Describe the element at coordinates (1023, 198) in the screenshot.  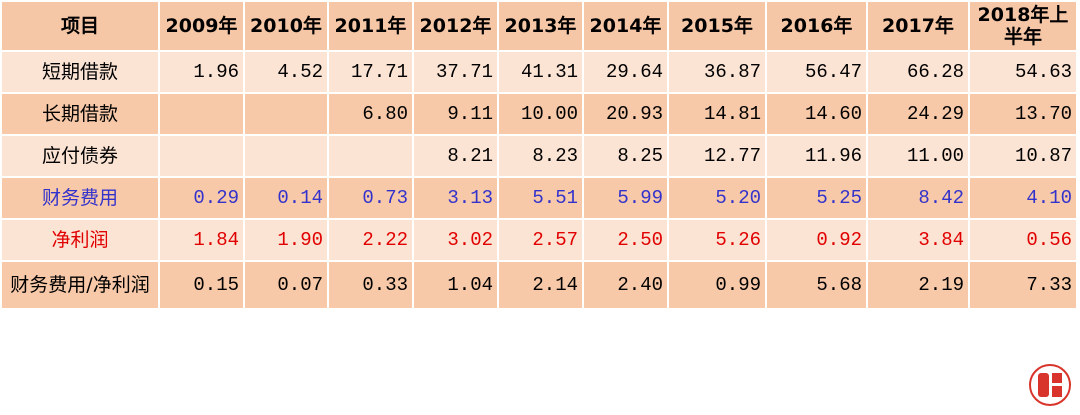
I see `value-cell: 4.10` at that location.